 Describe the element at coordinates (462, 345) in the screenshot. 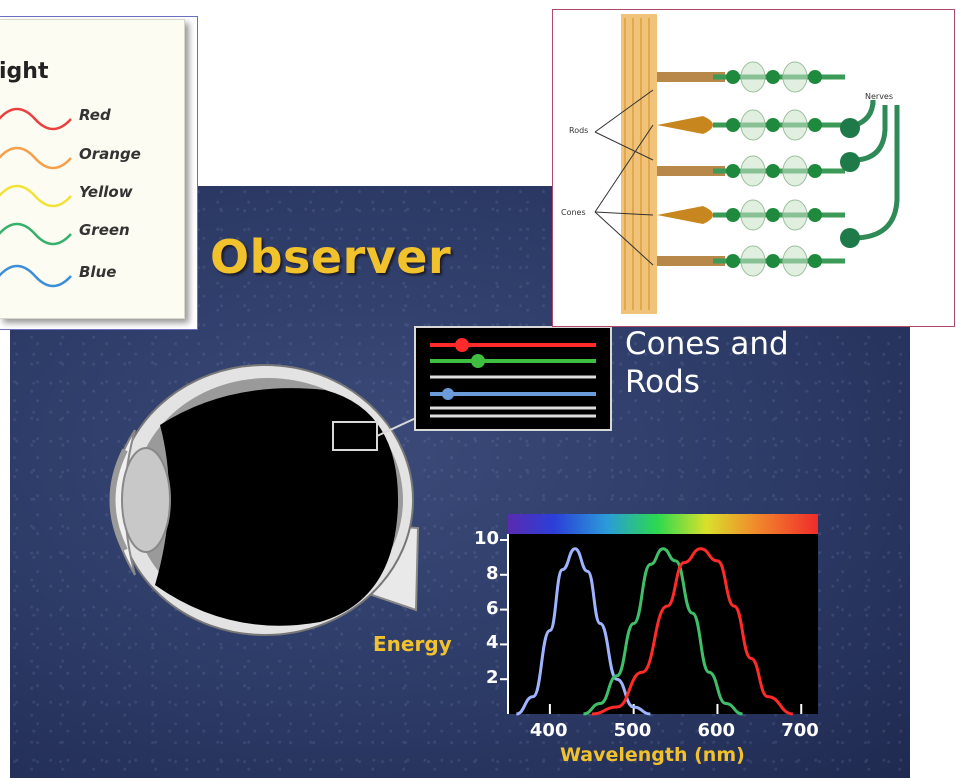

I see `red-cone-dot` at that location.